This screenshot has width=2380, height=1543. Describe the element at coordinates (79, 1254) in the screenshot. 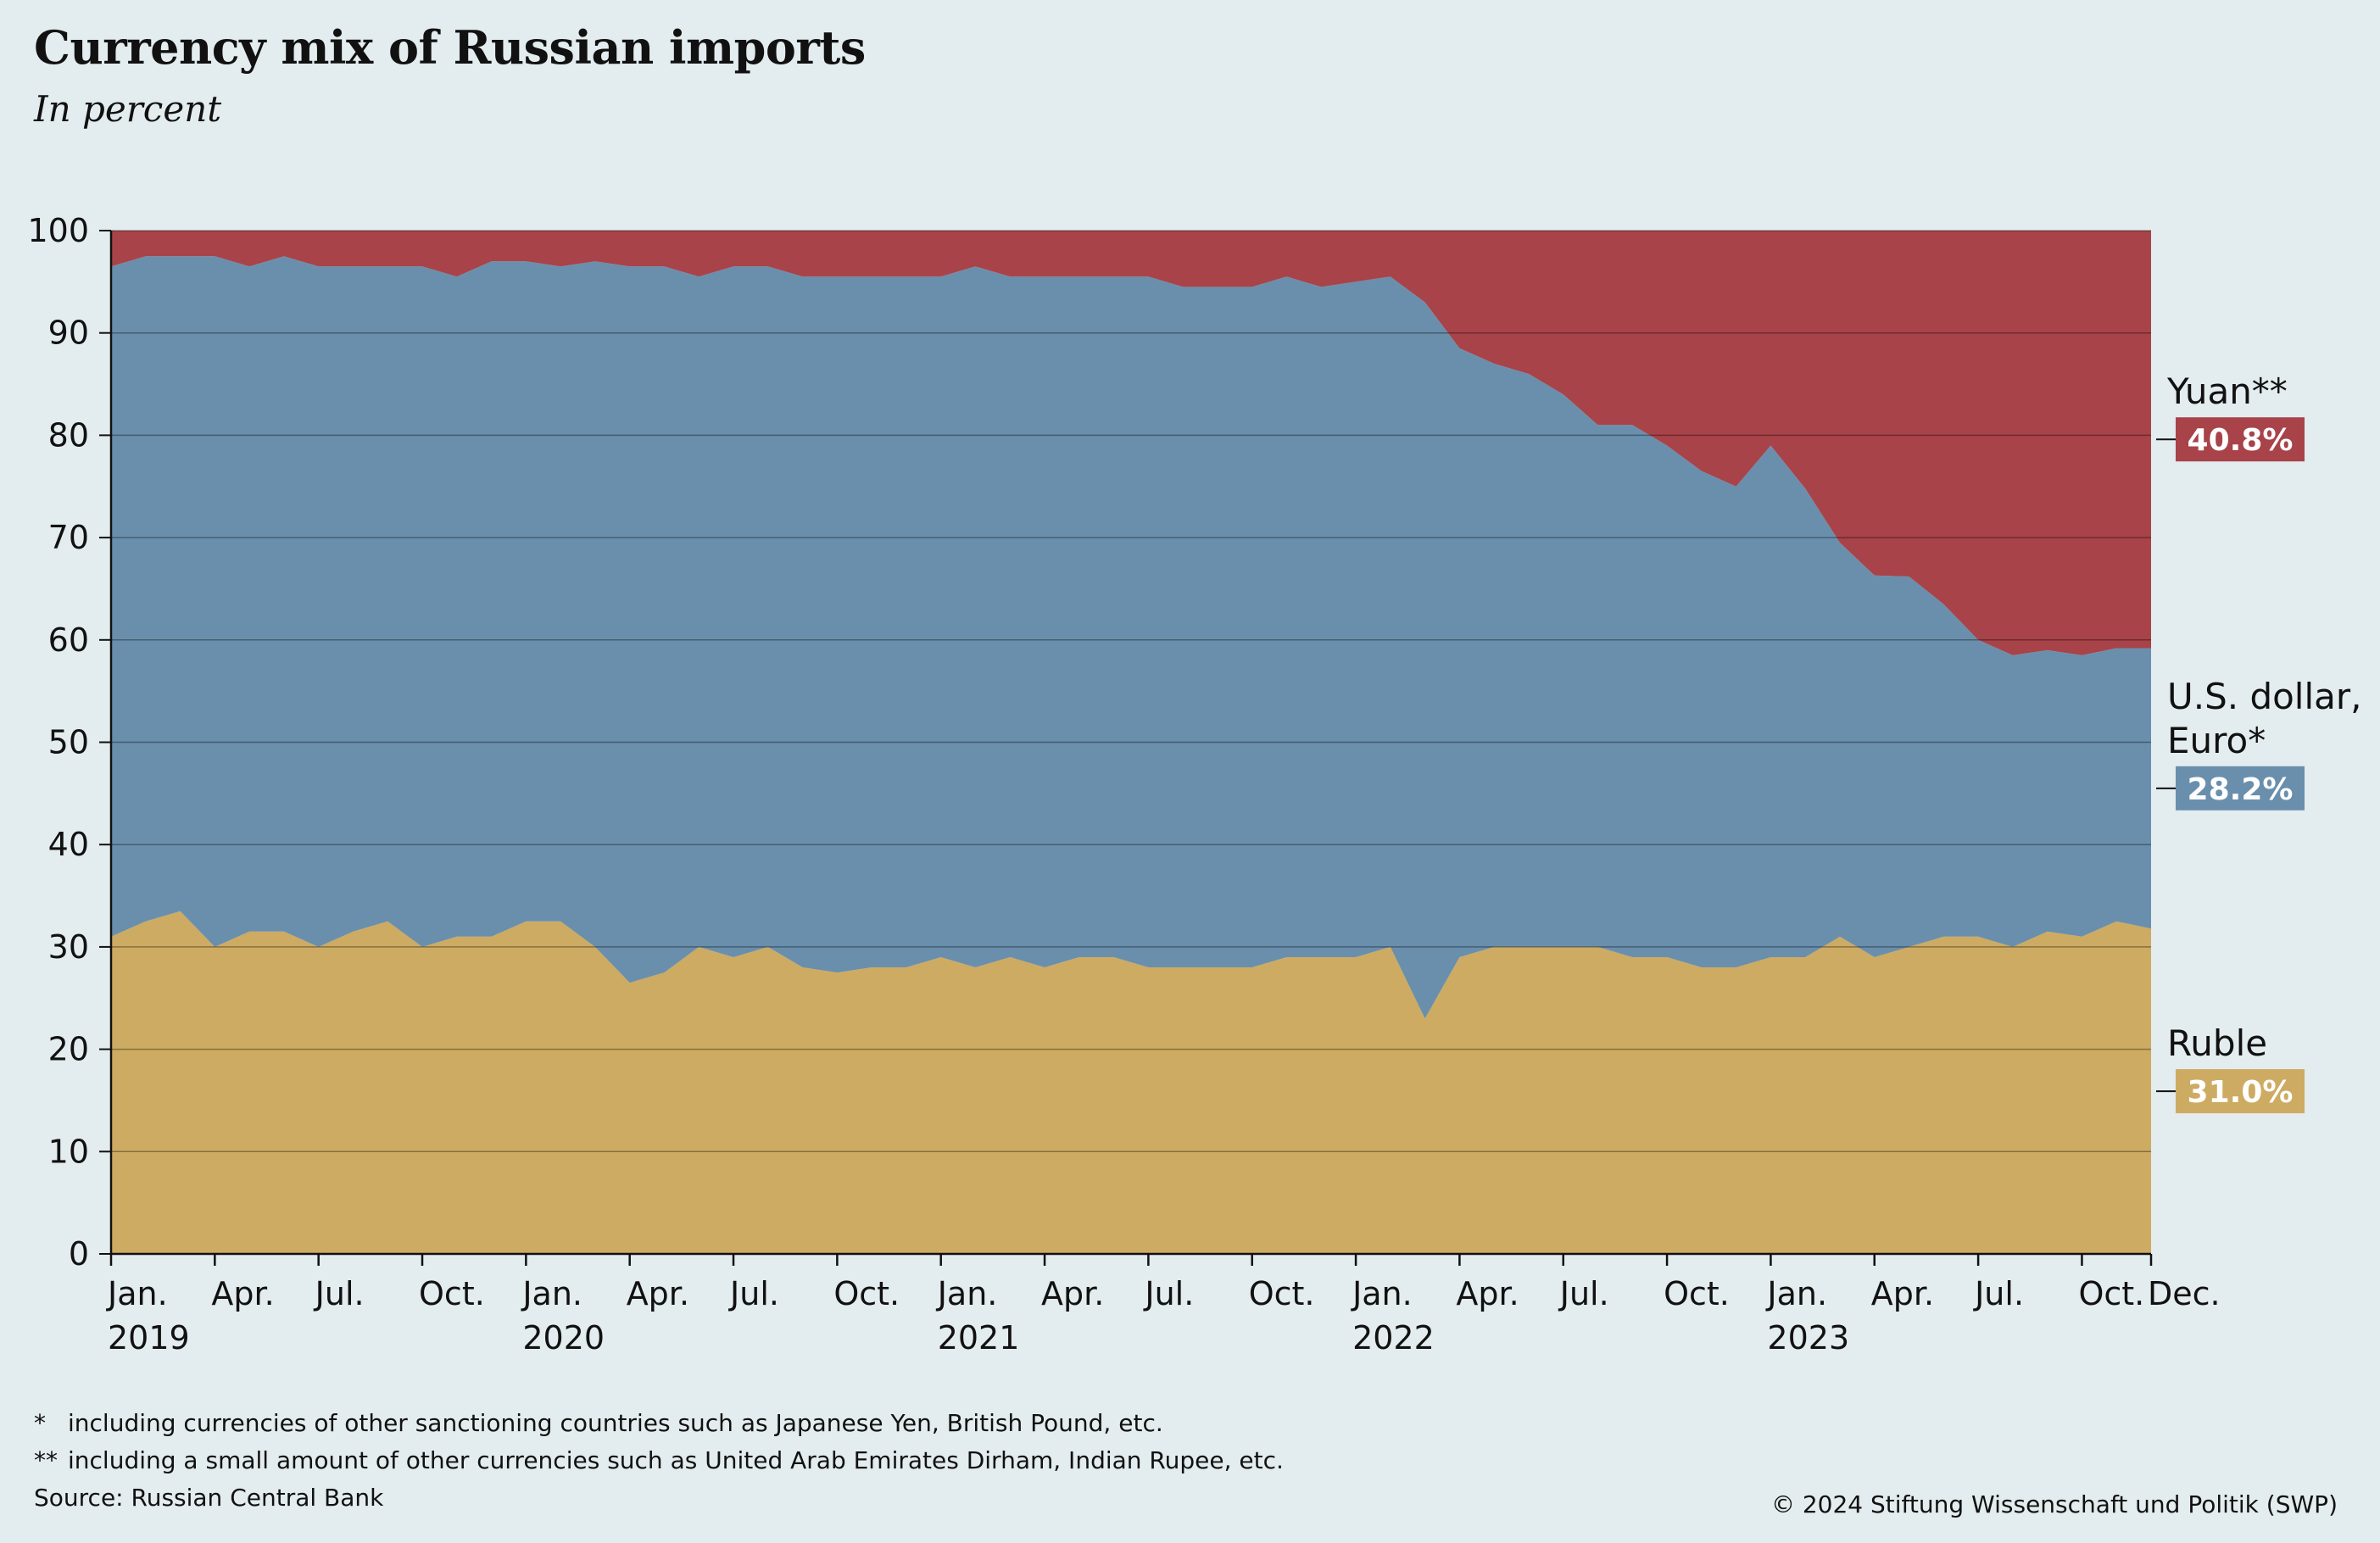

I see `y-tick-label: 0` at that location.